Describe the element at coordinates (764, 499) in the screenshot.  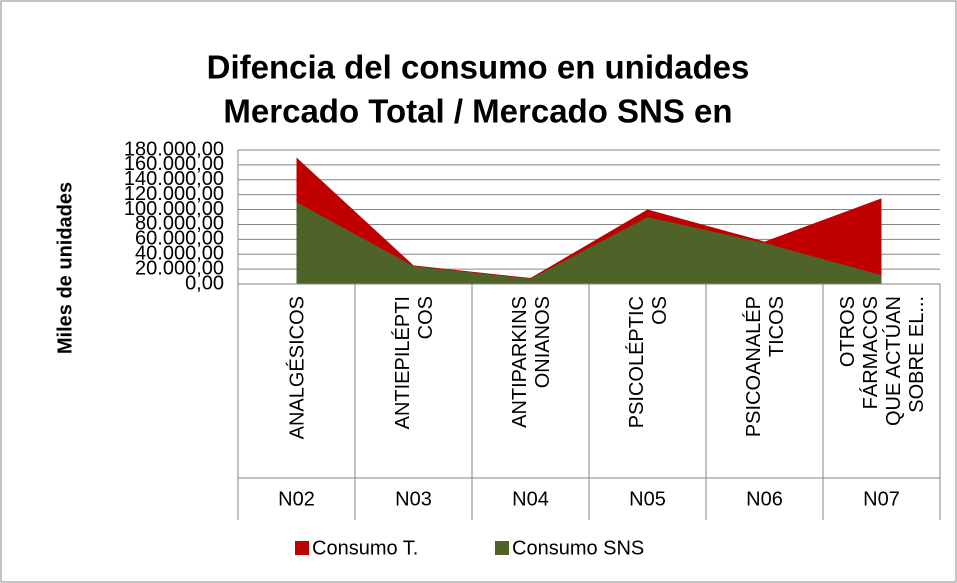
I see `group-label: N06` at that location.